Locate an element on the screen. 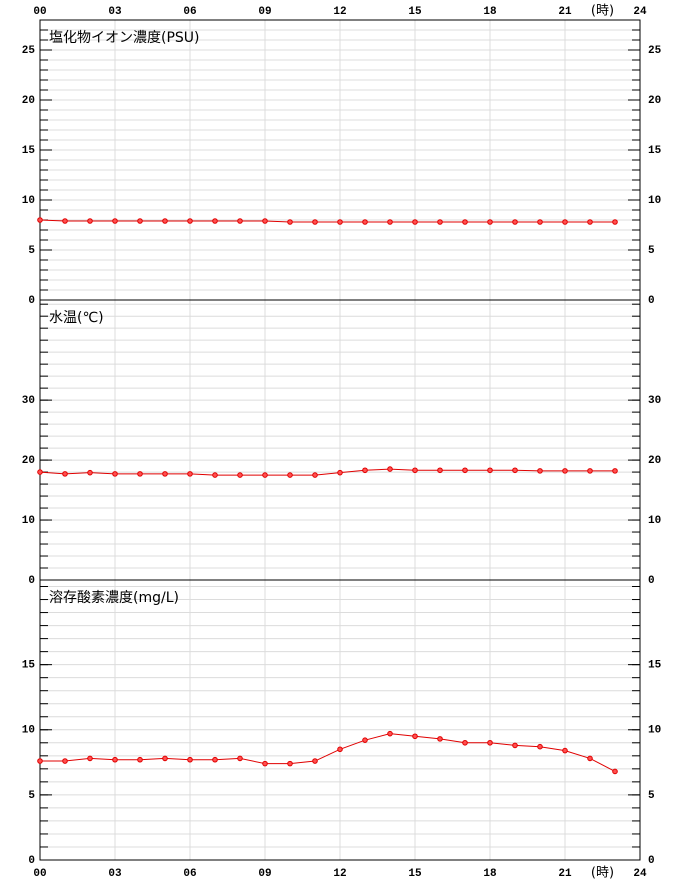  data-line is located at coordinates (327, 221).